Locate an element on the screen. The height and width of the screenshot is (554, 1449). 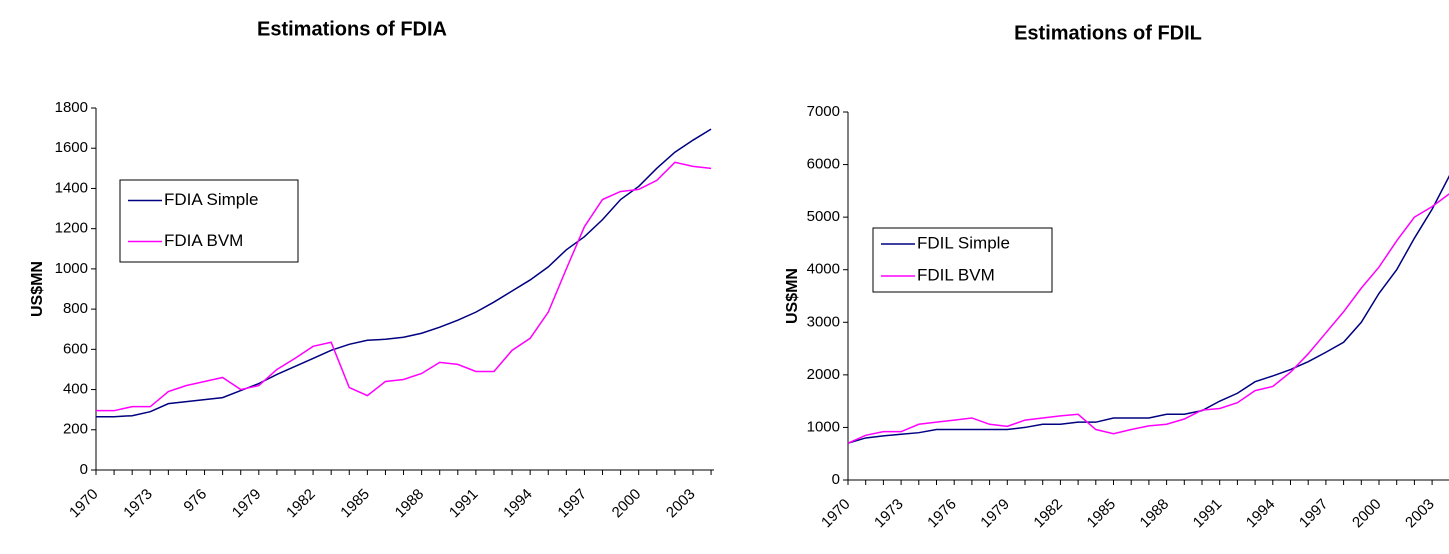
x-tick-label: 976 is located at coordinates (195, 501).